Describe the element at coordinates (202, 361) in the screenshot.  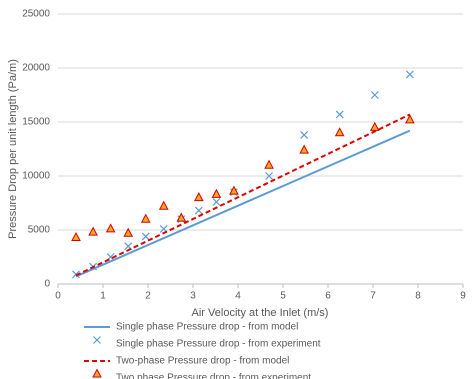
I see `legend-label: Two-phase Pressure drop - from model` at that location.